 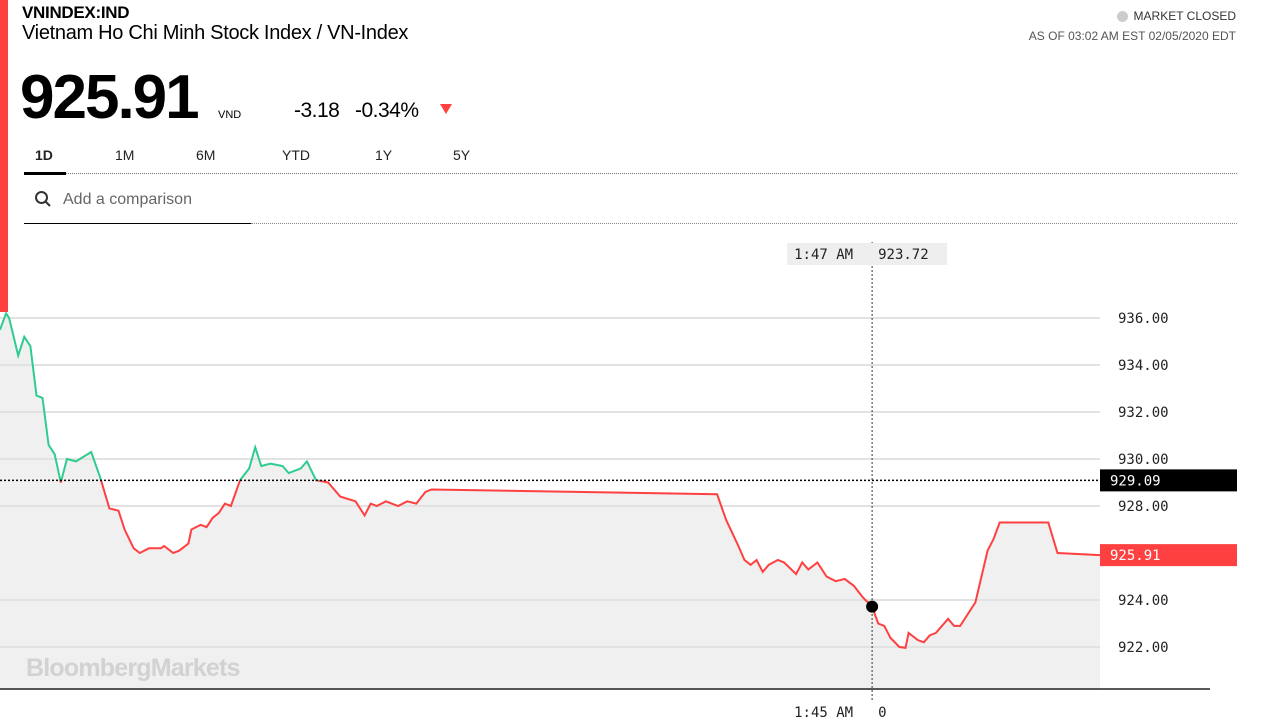 I want to click on crosshair-value: 923.72, so click(x=903, y=255).